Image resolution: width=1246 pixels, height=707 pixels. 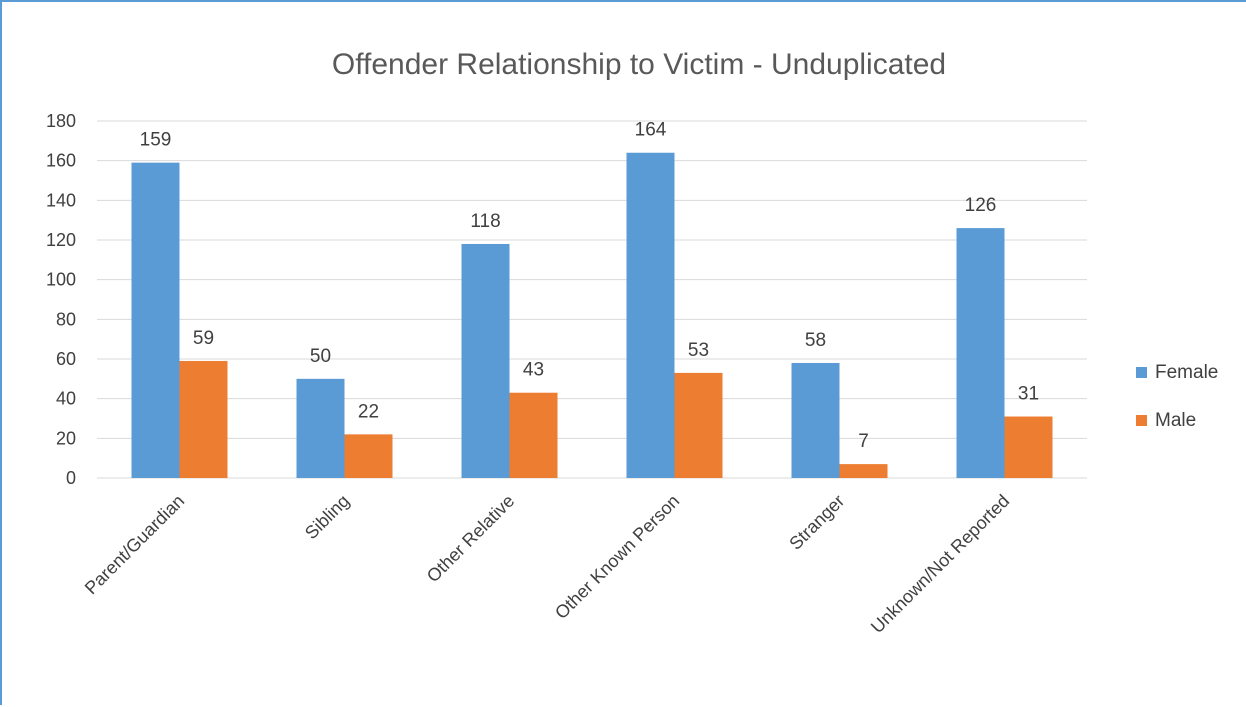 What do you see at coordinates (66, 438) in the screenshot?
I see `y-tick-label: 20` at bounding box center [66, 438].